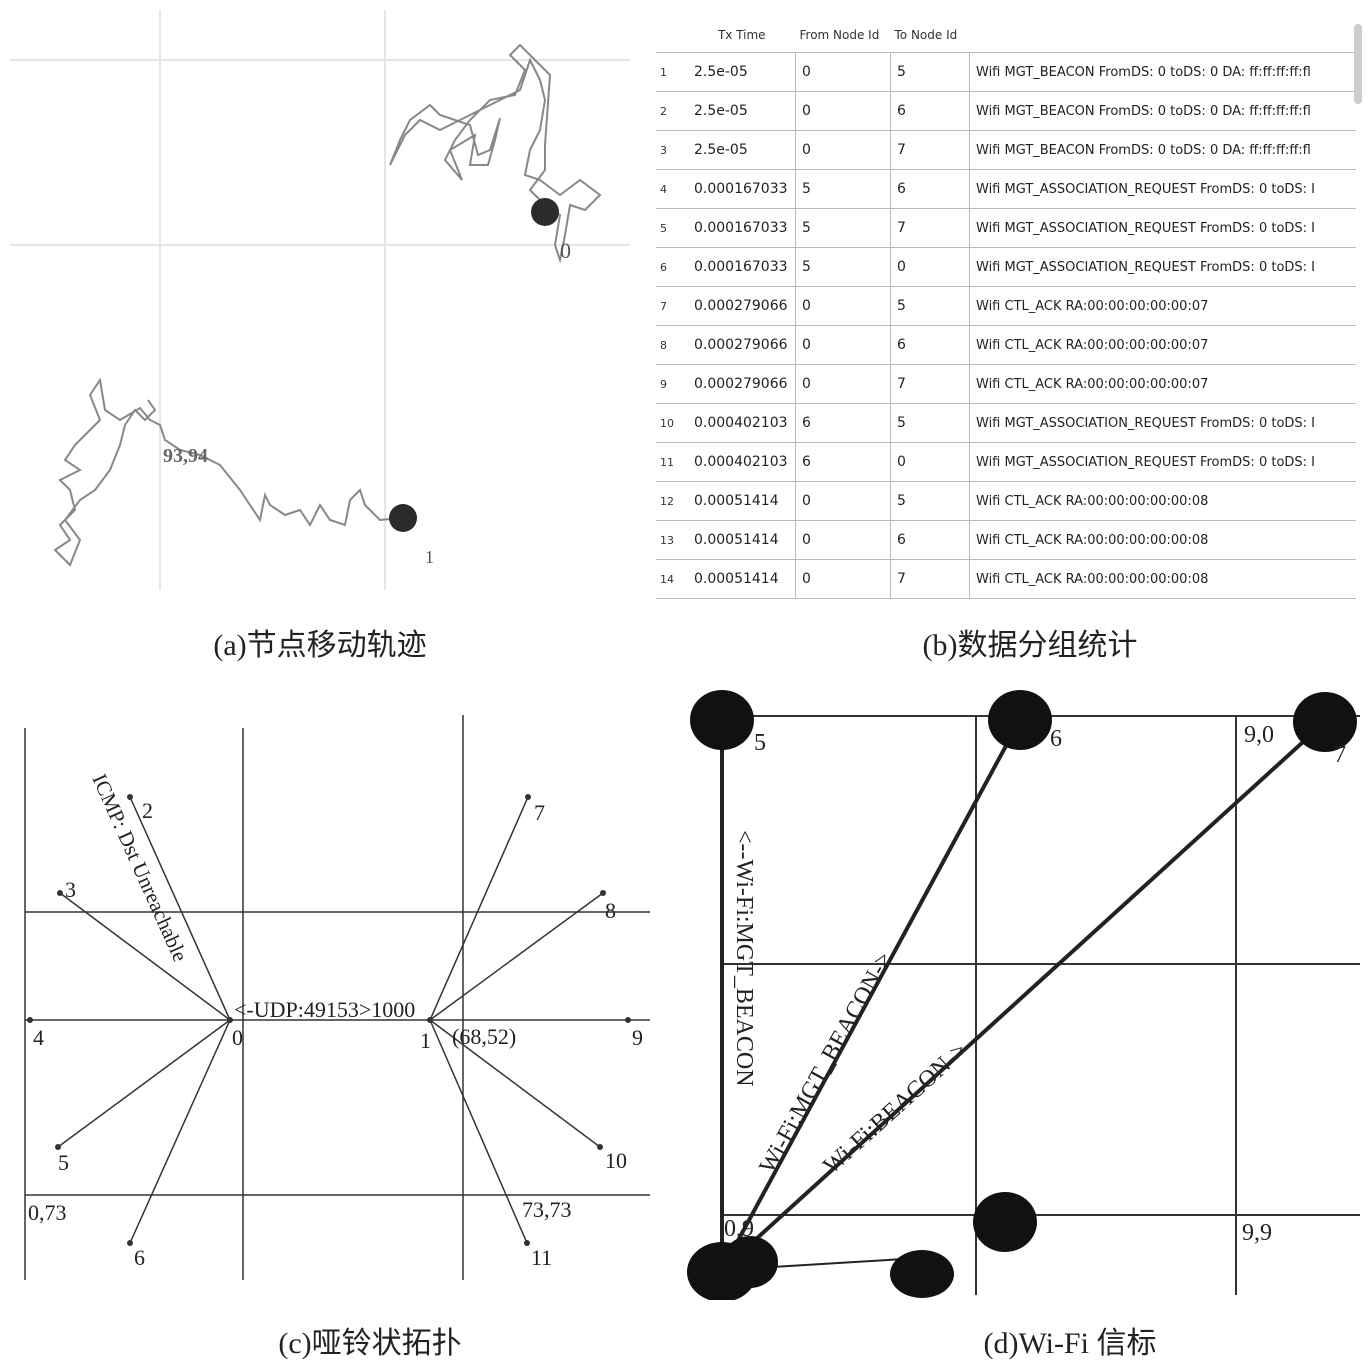 The image size is (1371, 1362). I want to click on node-0-label: 0, so click(237, 1037).